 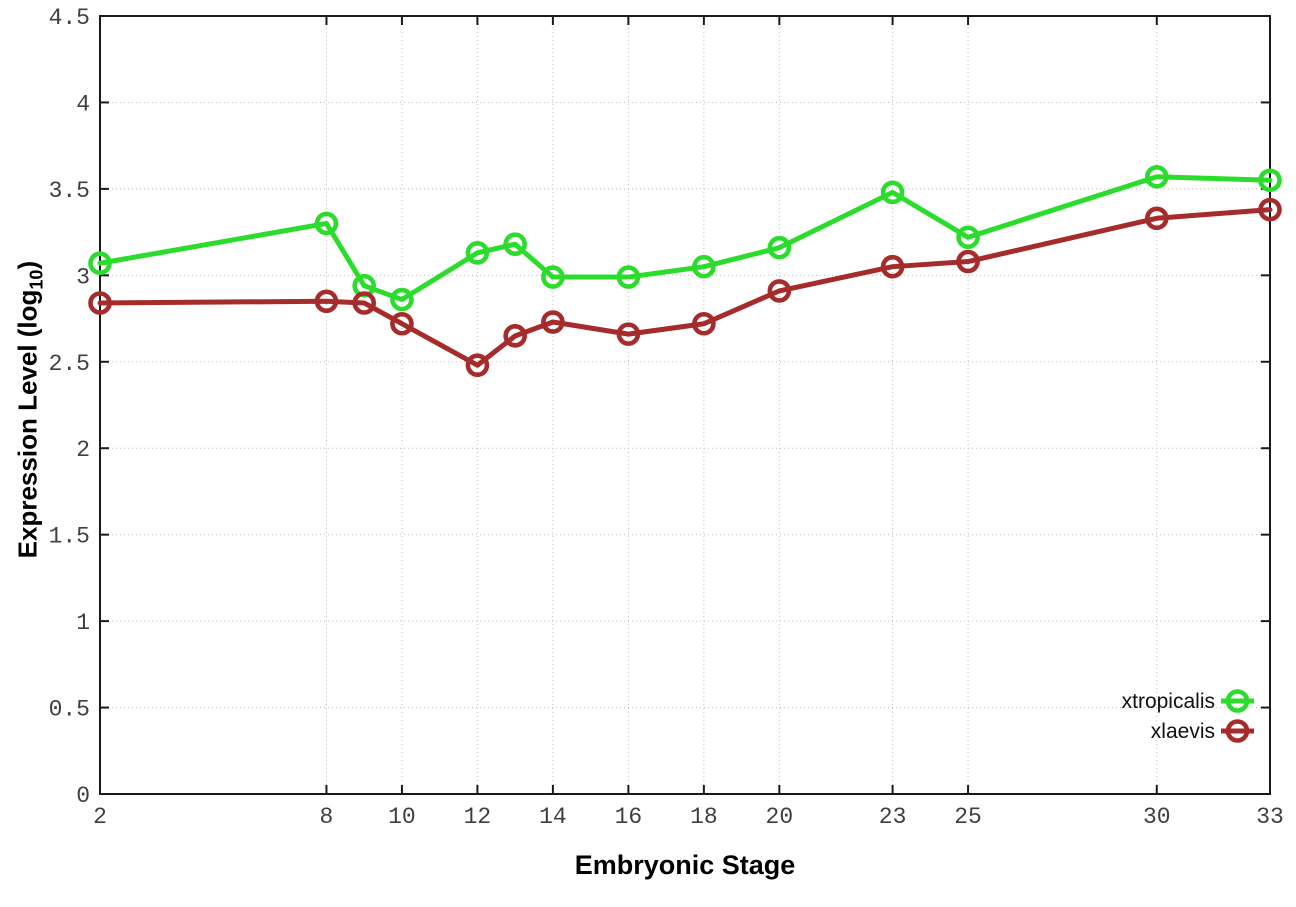 What do you see at coordinates (1270, 817) in the screenshot?
I see `x-tick-label: 33` at bounding box center [1270, 817].